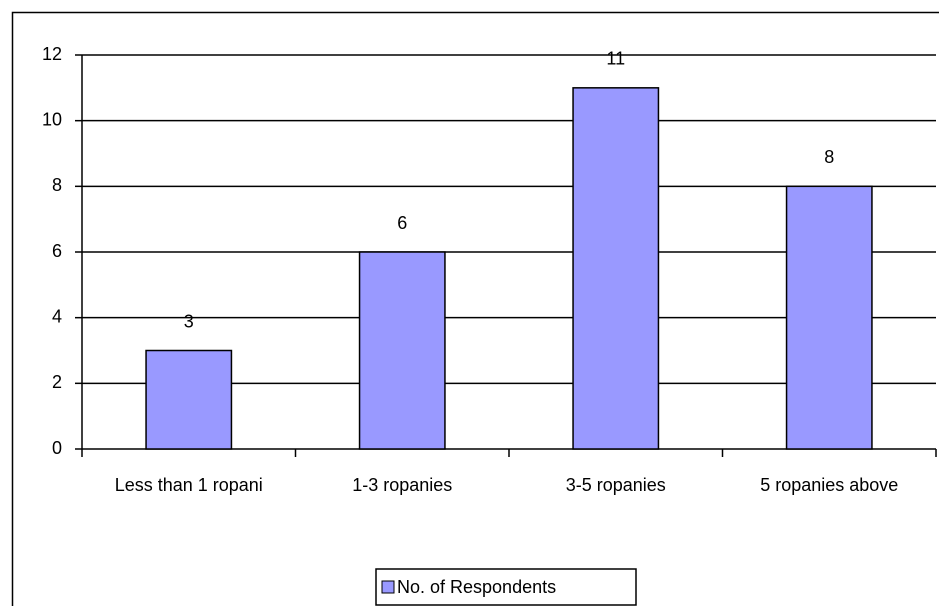  What do you see at coordinates (57, 448) in the screenshot?
I see `y-tick-label: 0` at bounding box center [57, 448].